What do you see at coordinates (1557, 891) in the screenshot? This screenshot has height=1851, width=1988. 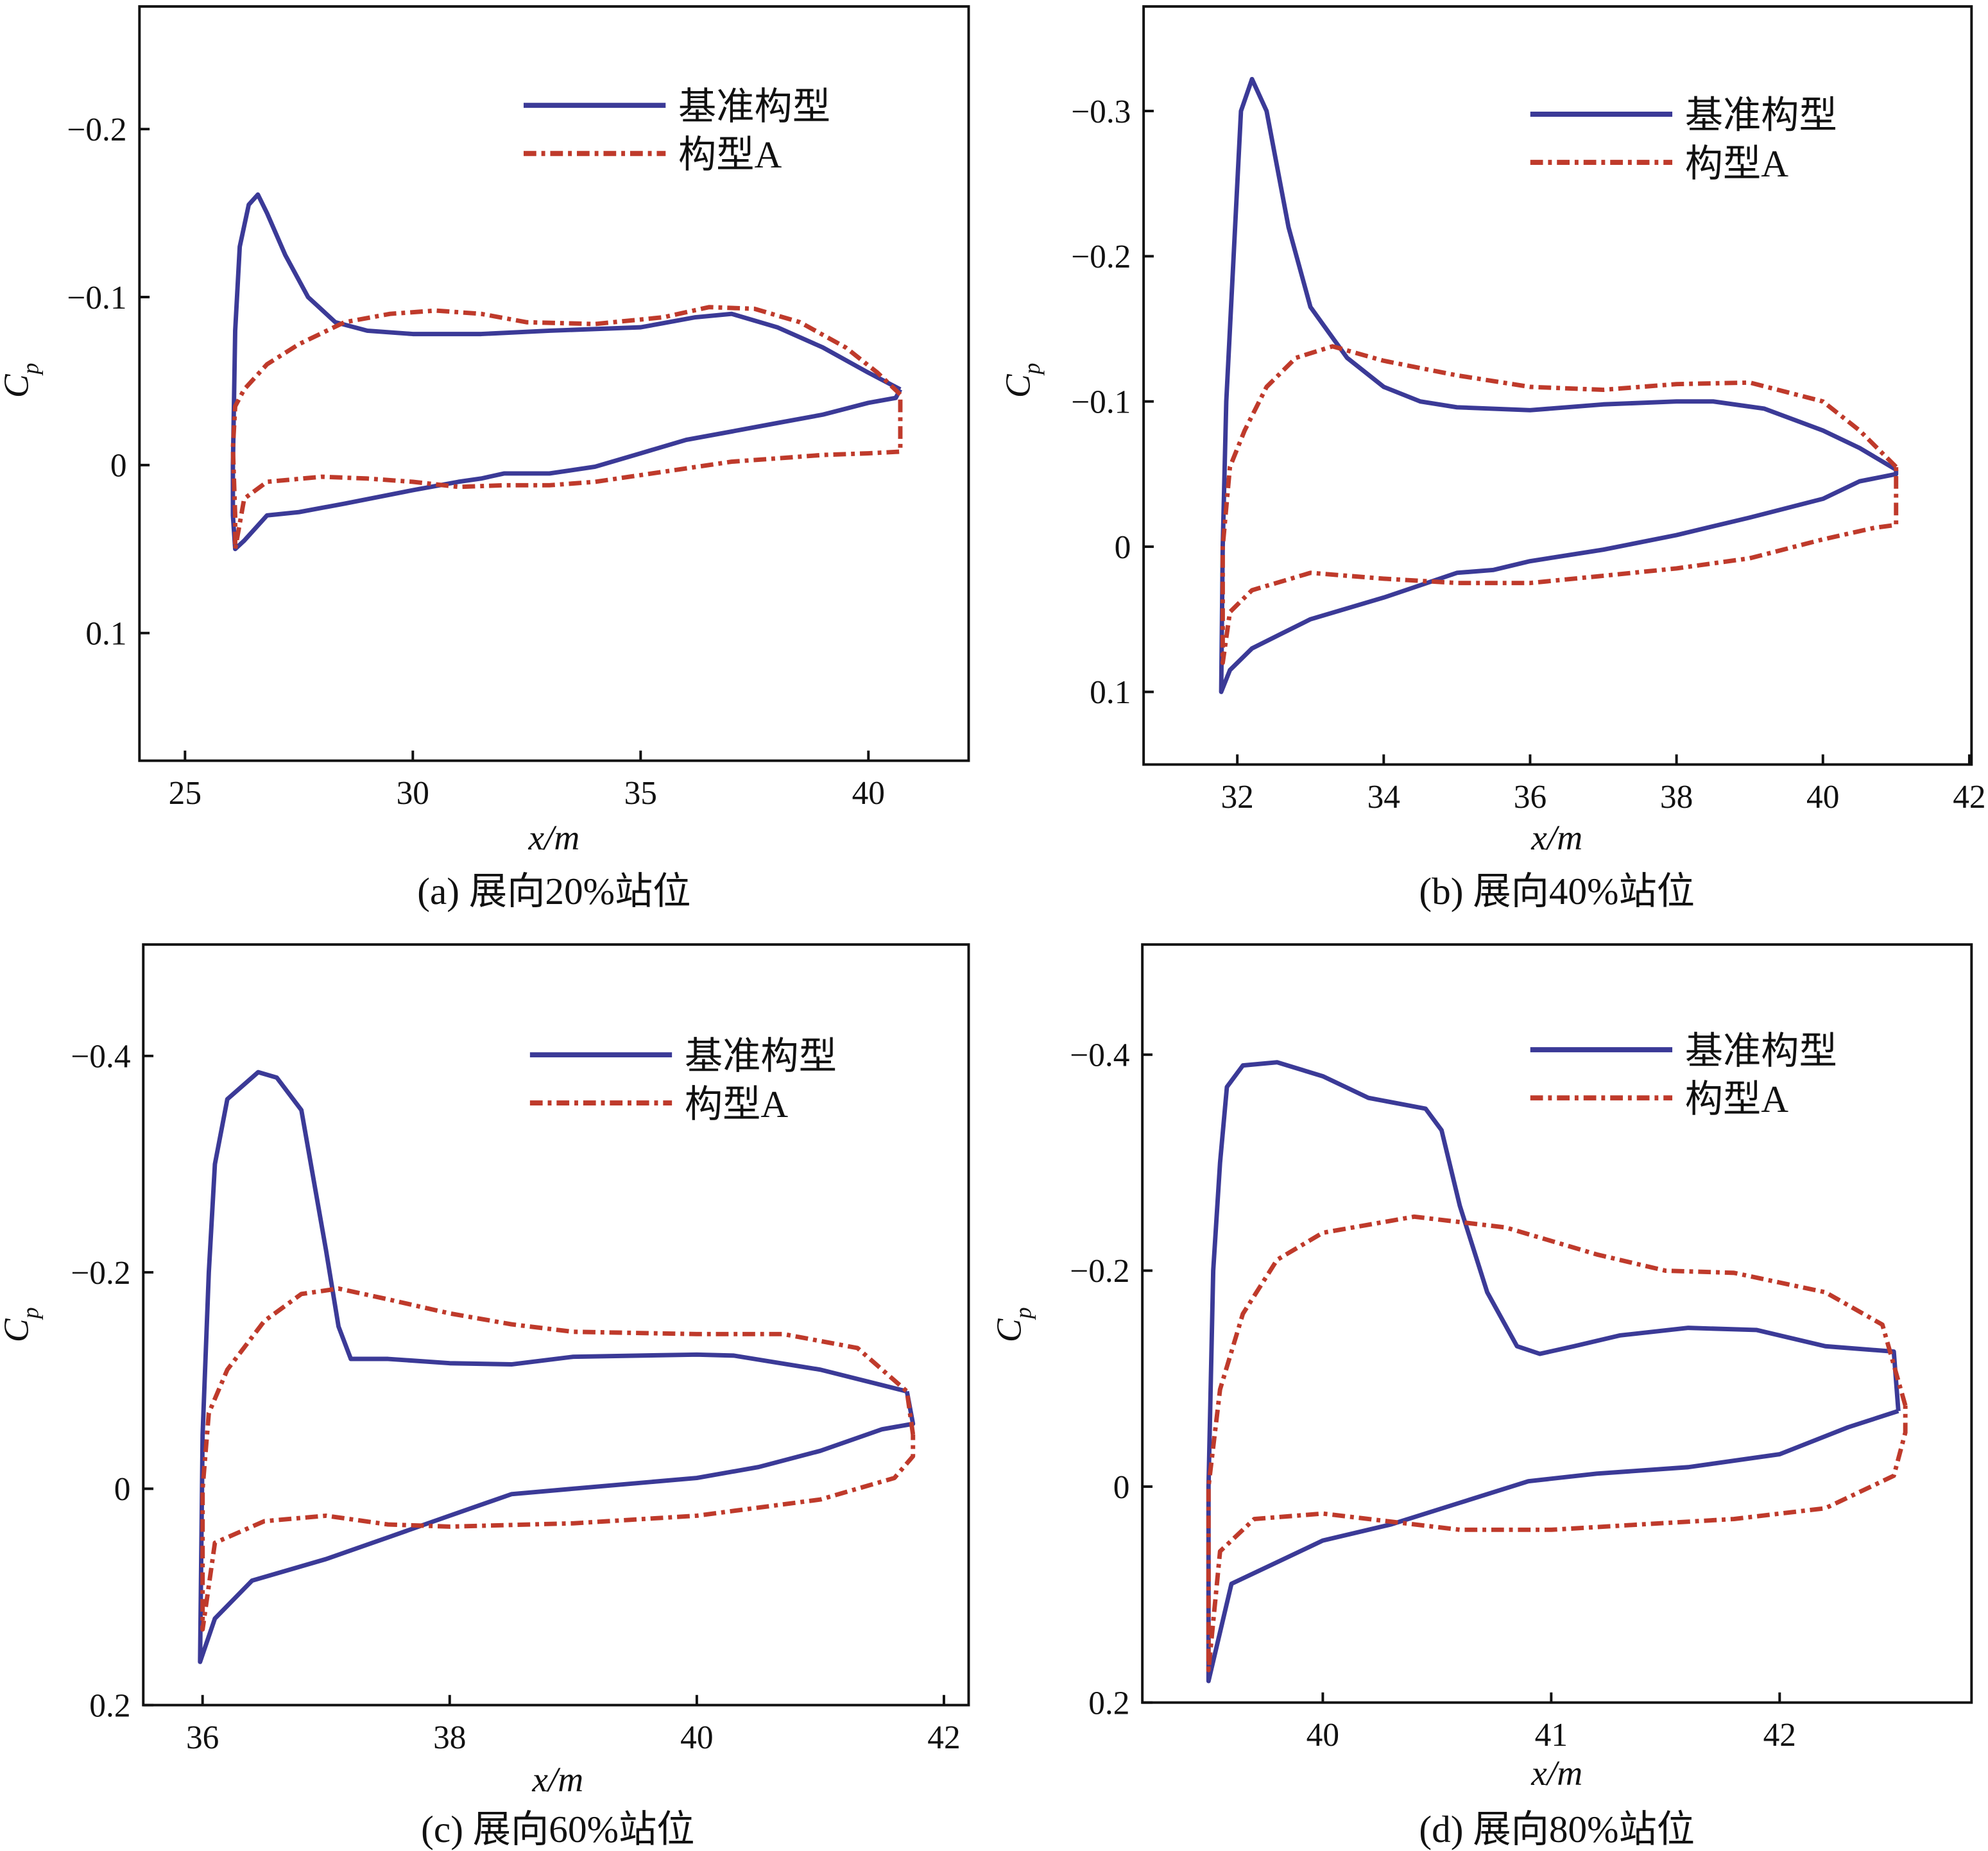 I see `panel-caption: (b) 展向40%站位` at bounding box center [1557, 891].